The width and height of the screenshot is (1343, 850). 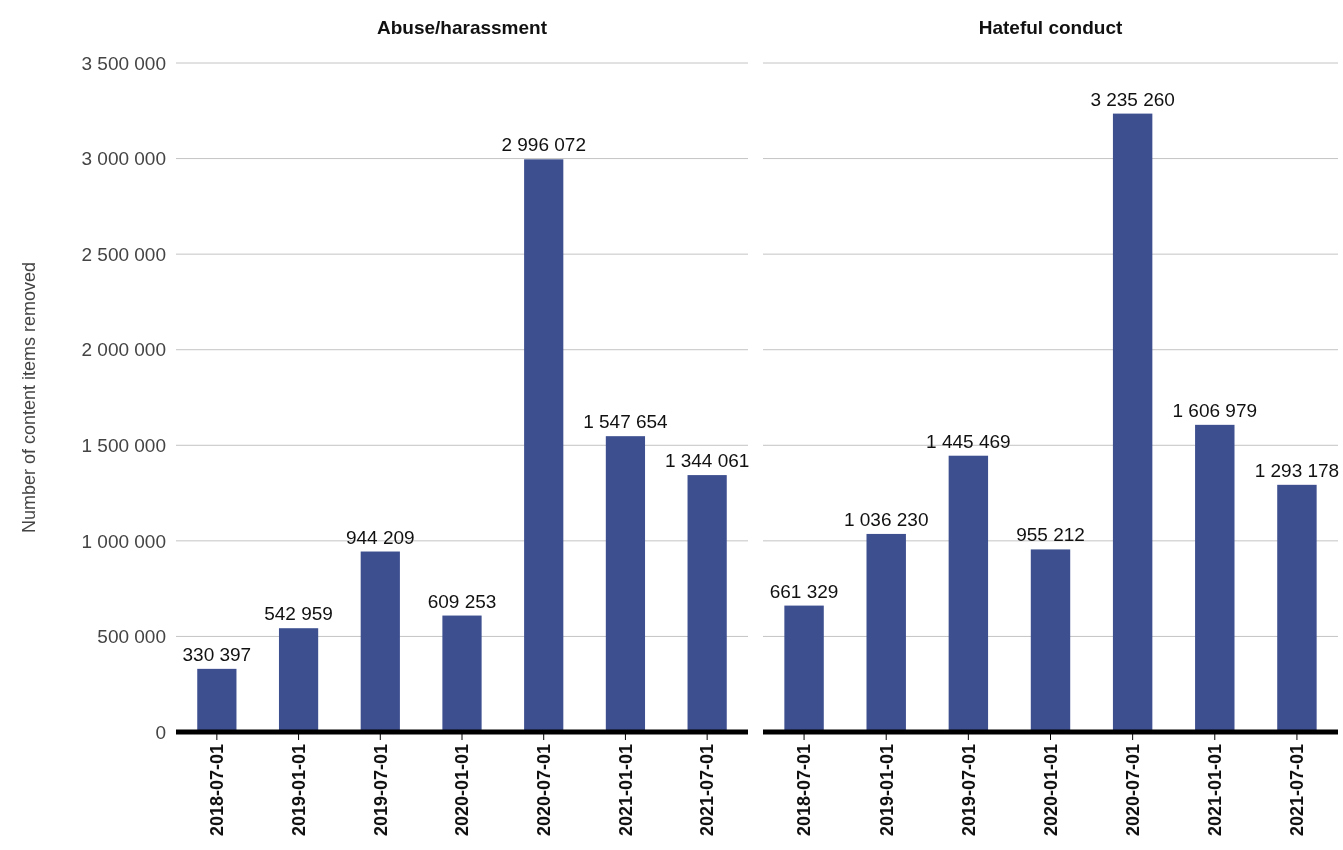 I want to click on data-label: 2 996 072, so click(x=543, y=145).